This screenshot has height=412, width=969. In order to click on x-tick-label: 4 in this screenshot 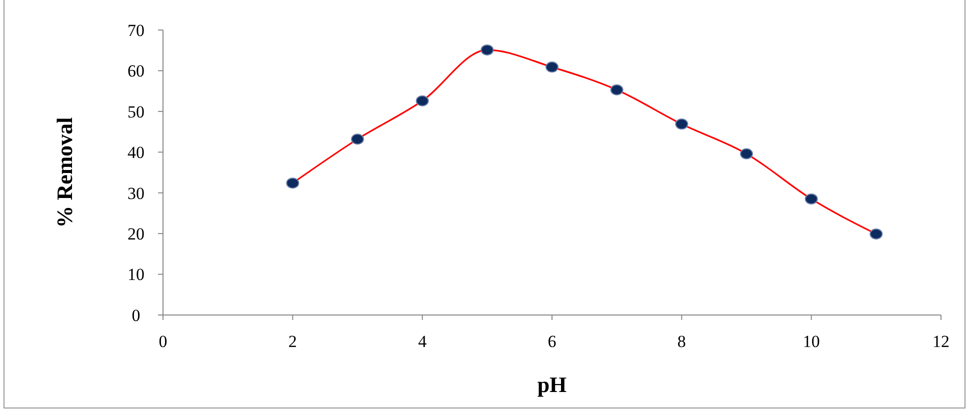, I will do `click(423, 341)`.